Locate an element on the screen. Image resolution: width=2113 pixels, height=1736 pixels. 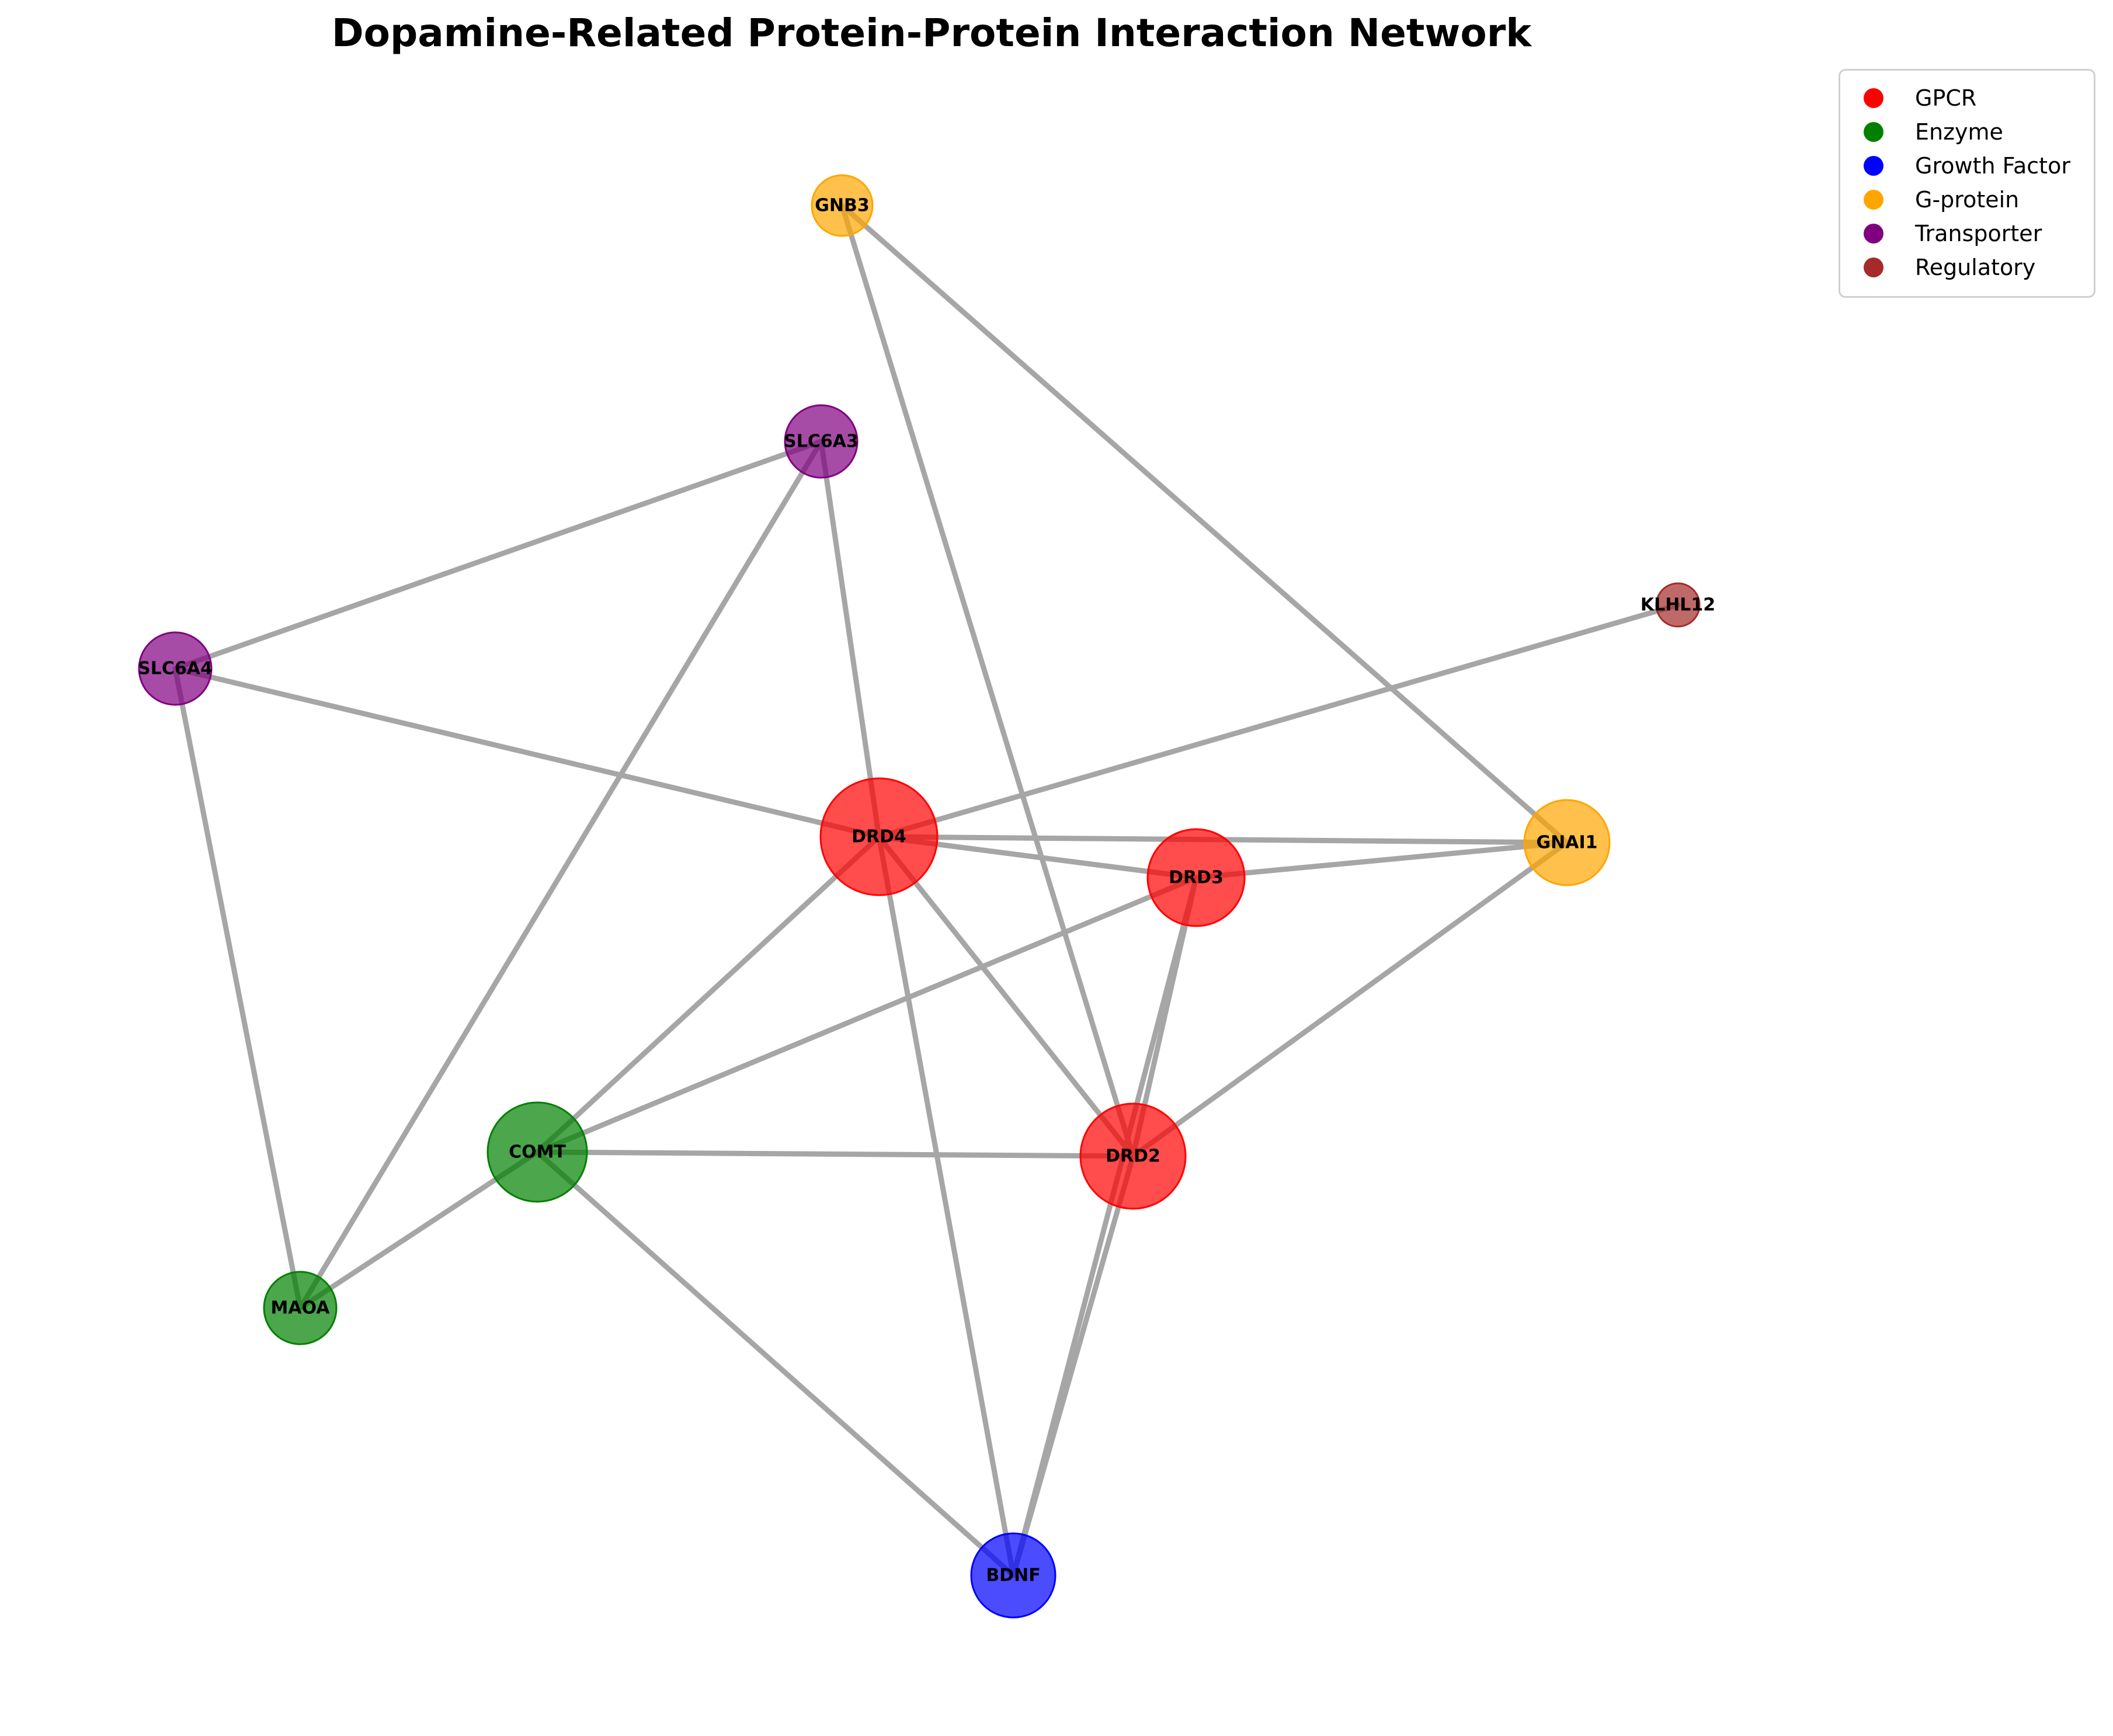
node-label: DRD4 is located at coordinates (879, 837).